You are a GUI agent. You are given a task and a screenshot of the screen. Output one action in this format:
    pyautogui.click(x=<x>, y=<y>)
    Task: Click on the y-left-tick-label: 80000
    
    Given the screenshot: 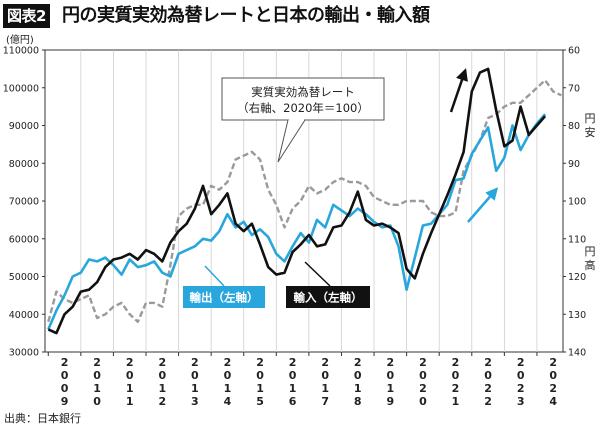 What is the action you would take?
    pyautogui.click(x=24, y=164)
    